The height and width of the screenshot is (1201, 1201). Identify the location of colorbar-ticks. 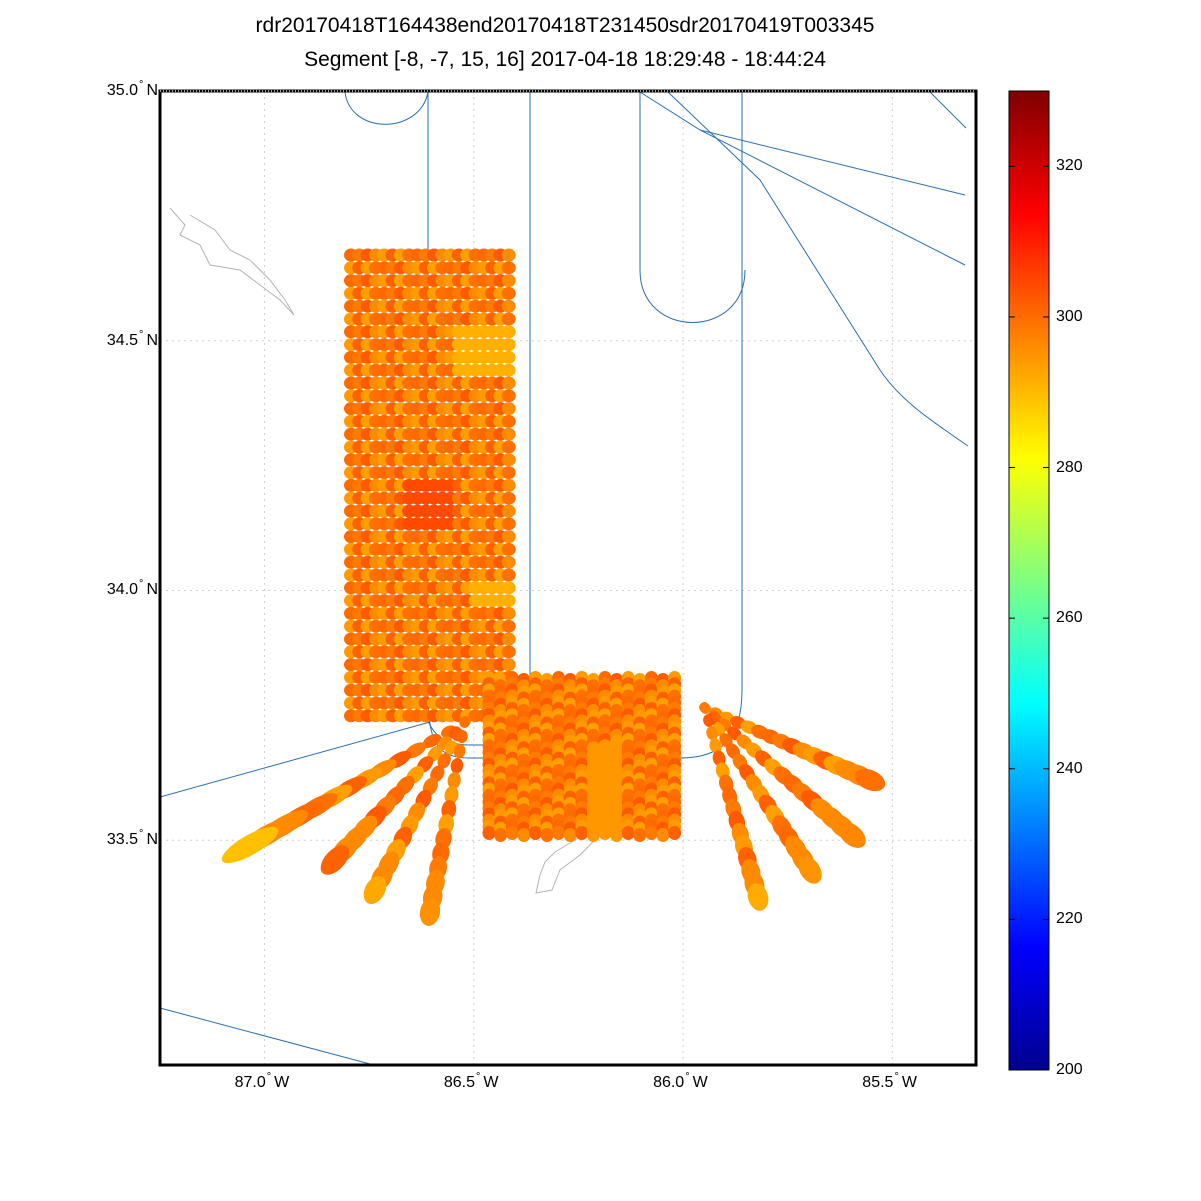
(1029, 618).